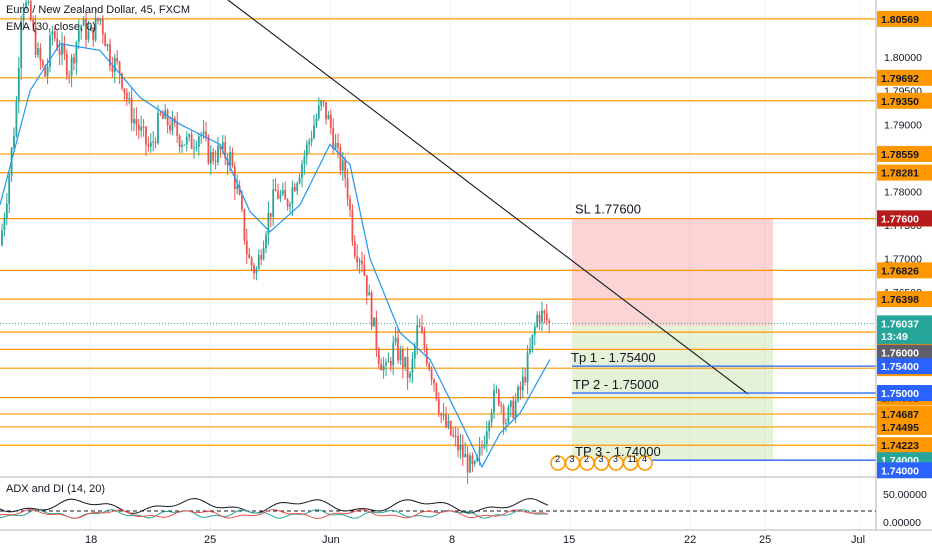 This screenshot has height=555, width=932. Describe the element at coordinates (900, 271) in the screenshot. I see `level-price-tag: 1.76826` at that location.